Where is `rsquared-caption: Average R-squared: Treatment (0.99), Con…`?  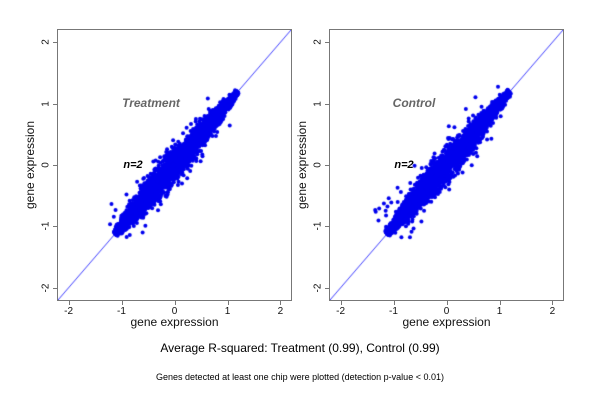
rsquared-caption: Average R-squared: Treatment (0.99), Con… is located at coordinates (300, 348).